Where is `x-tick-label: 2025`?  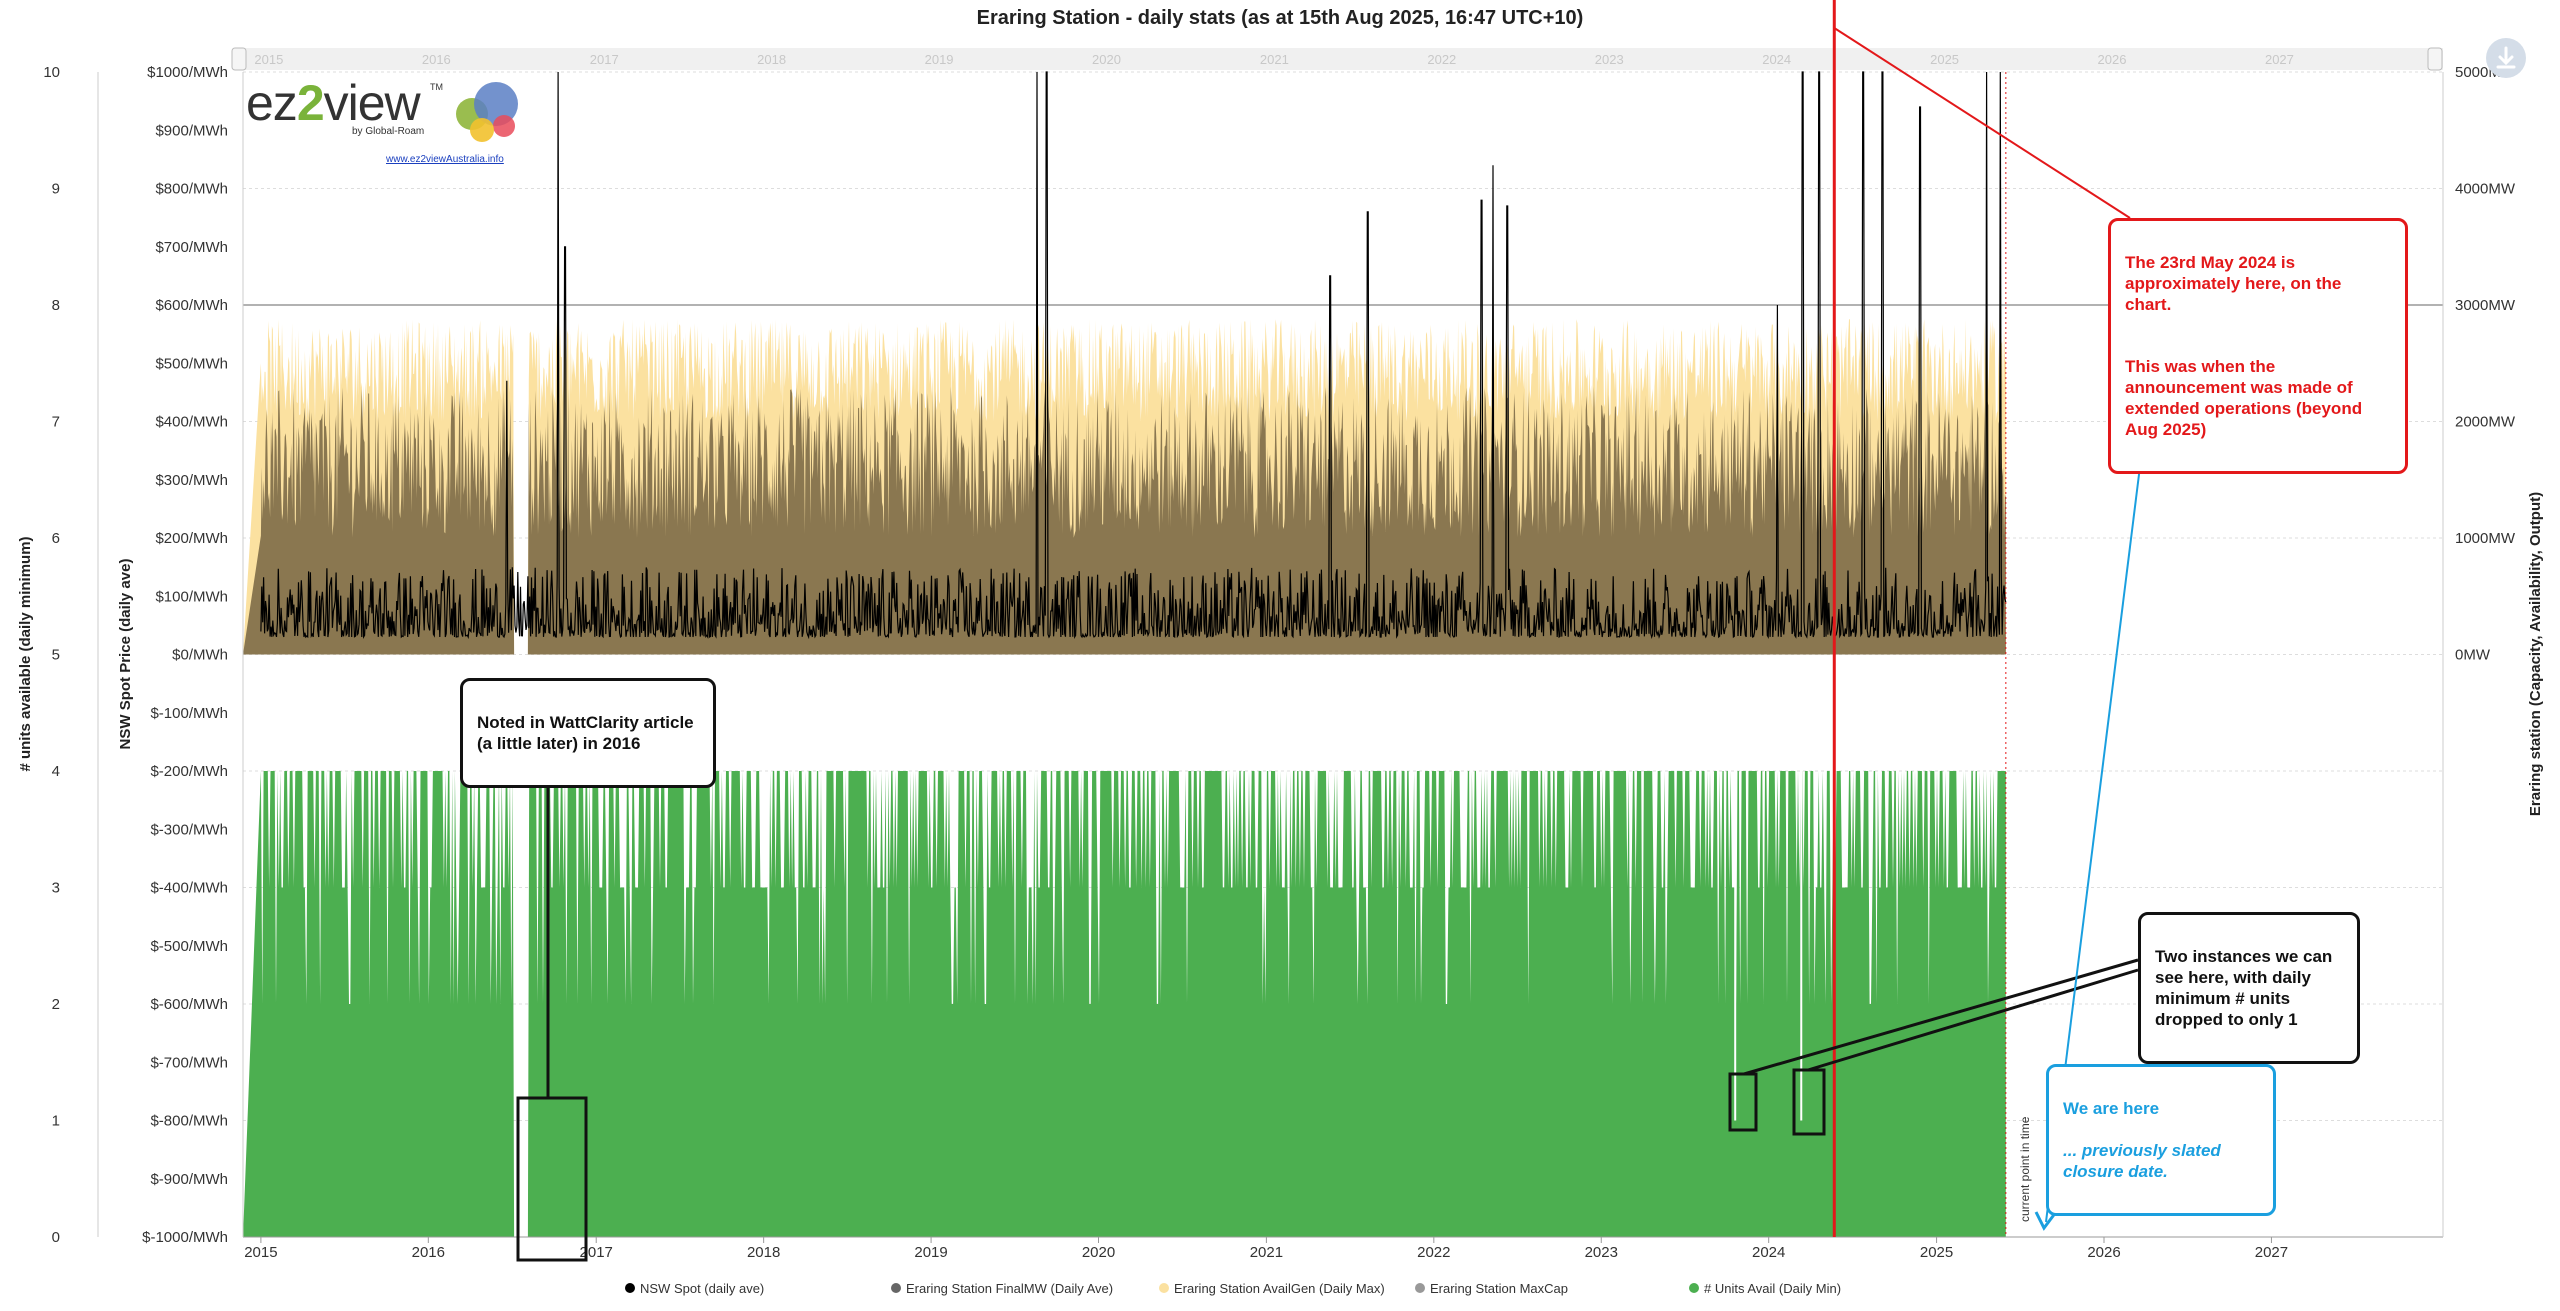 x-tick-label: 2025 is located at coordinates (1936, 1252).